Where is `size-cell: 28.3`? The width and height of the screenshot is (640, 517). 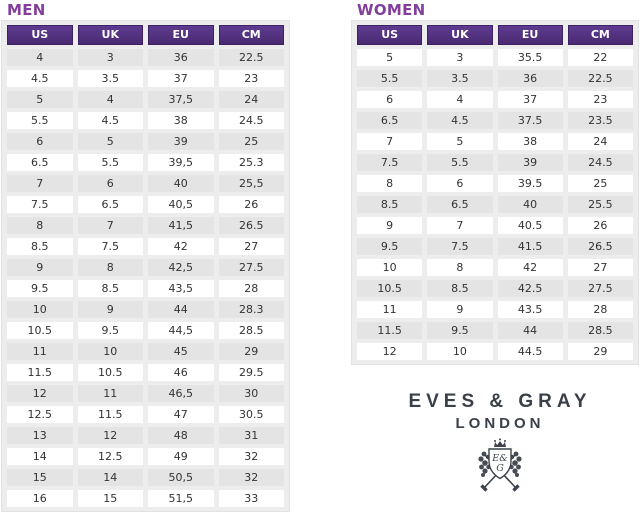
size-cell: 28.3 is located at coordinates (251, 309).